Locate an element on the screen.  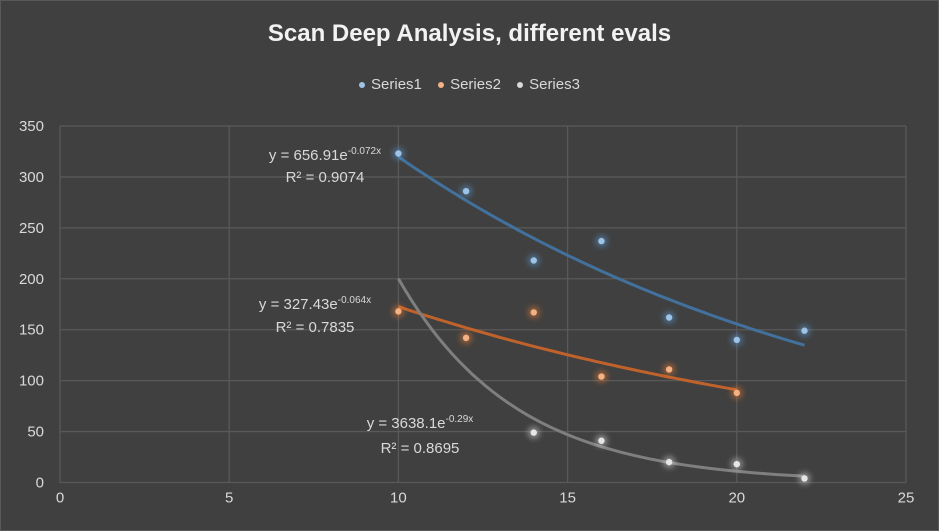
x-tick-label: 25 is located at coordinates (906, 498).